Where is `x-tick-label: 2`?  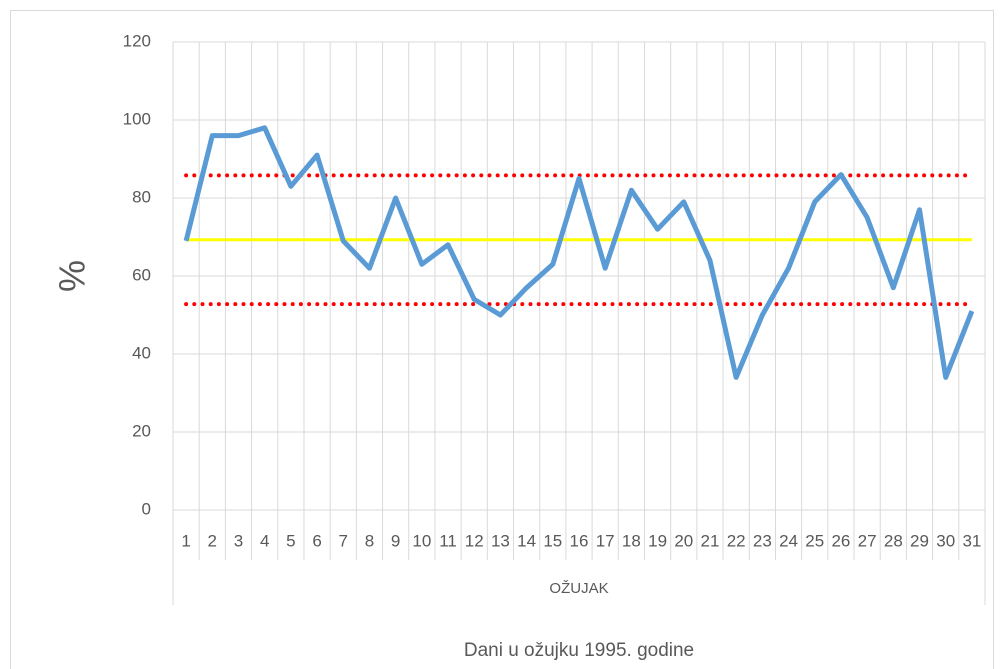 x-tick-label: 2 is located at coordinates (212, 540).